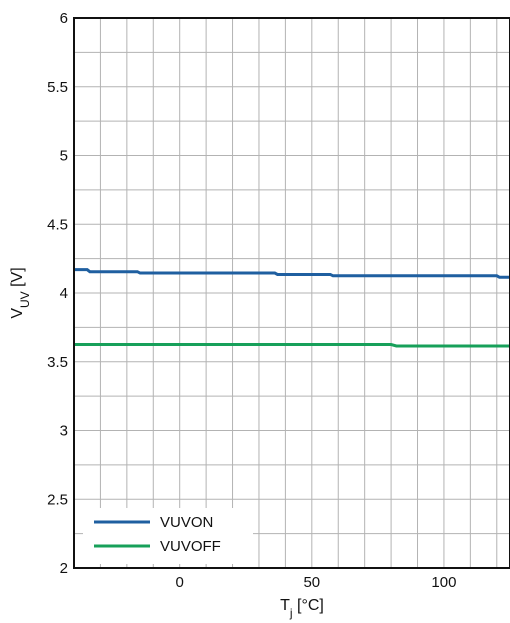  Describe the element at coordinates (308, 605) in the screenshot. I see `x-axis-label-unit: [°C]` at that location.